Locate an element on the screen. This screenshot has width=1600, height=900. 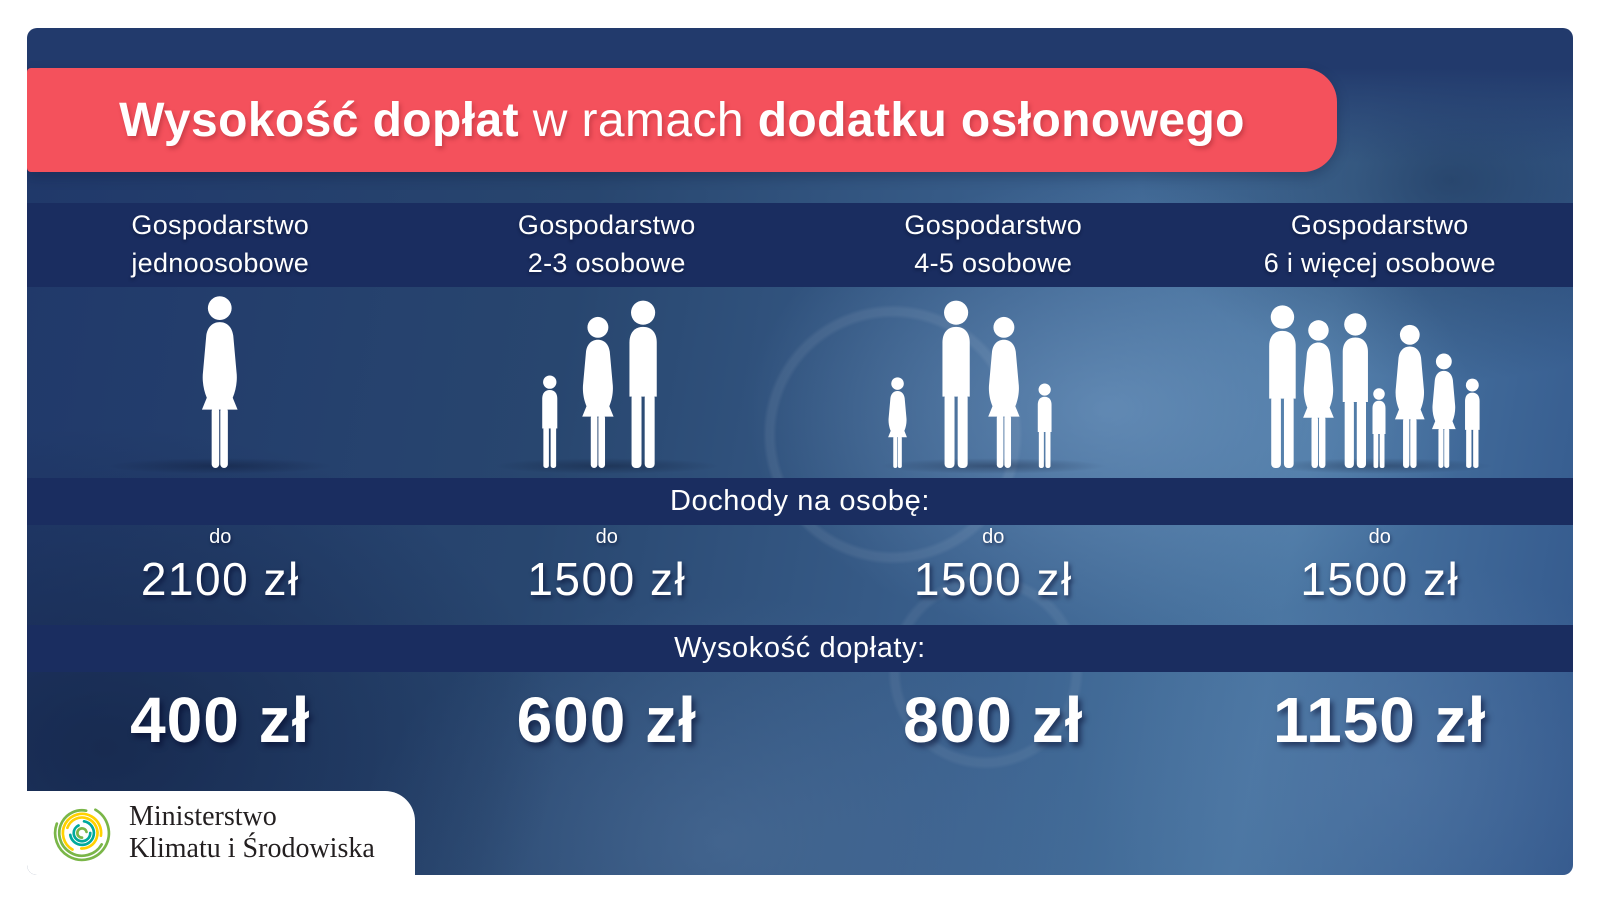
ministry-name-line1: Ministerstwo is located at coordinates (203, 816).